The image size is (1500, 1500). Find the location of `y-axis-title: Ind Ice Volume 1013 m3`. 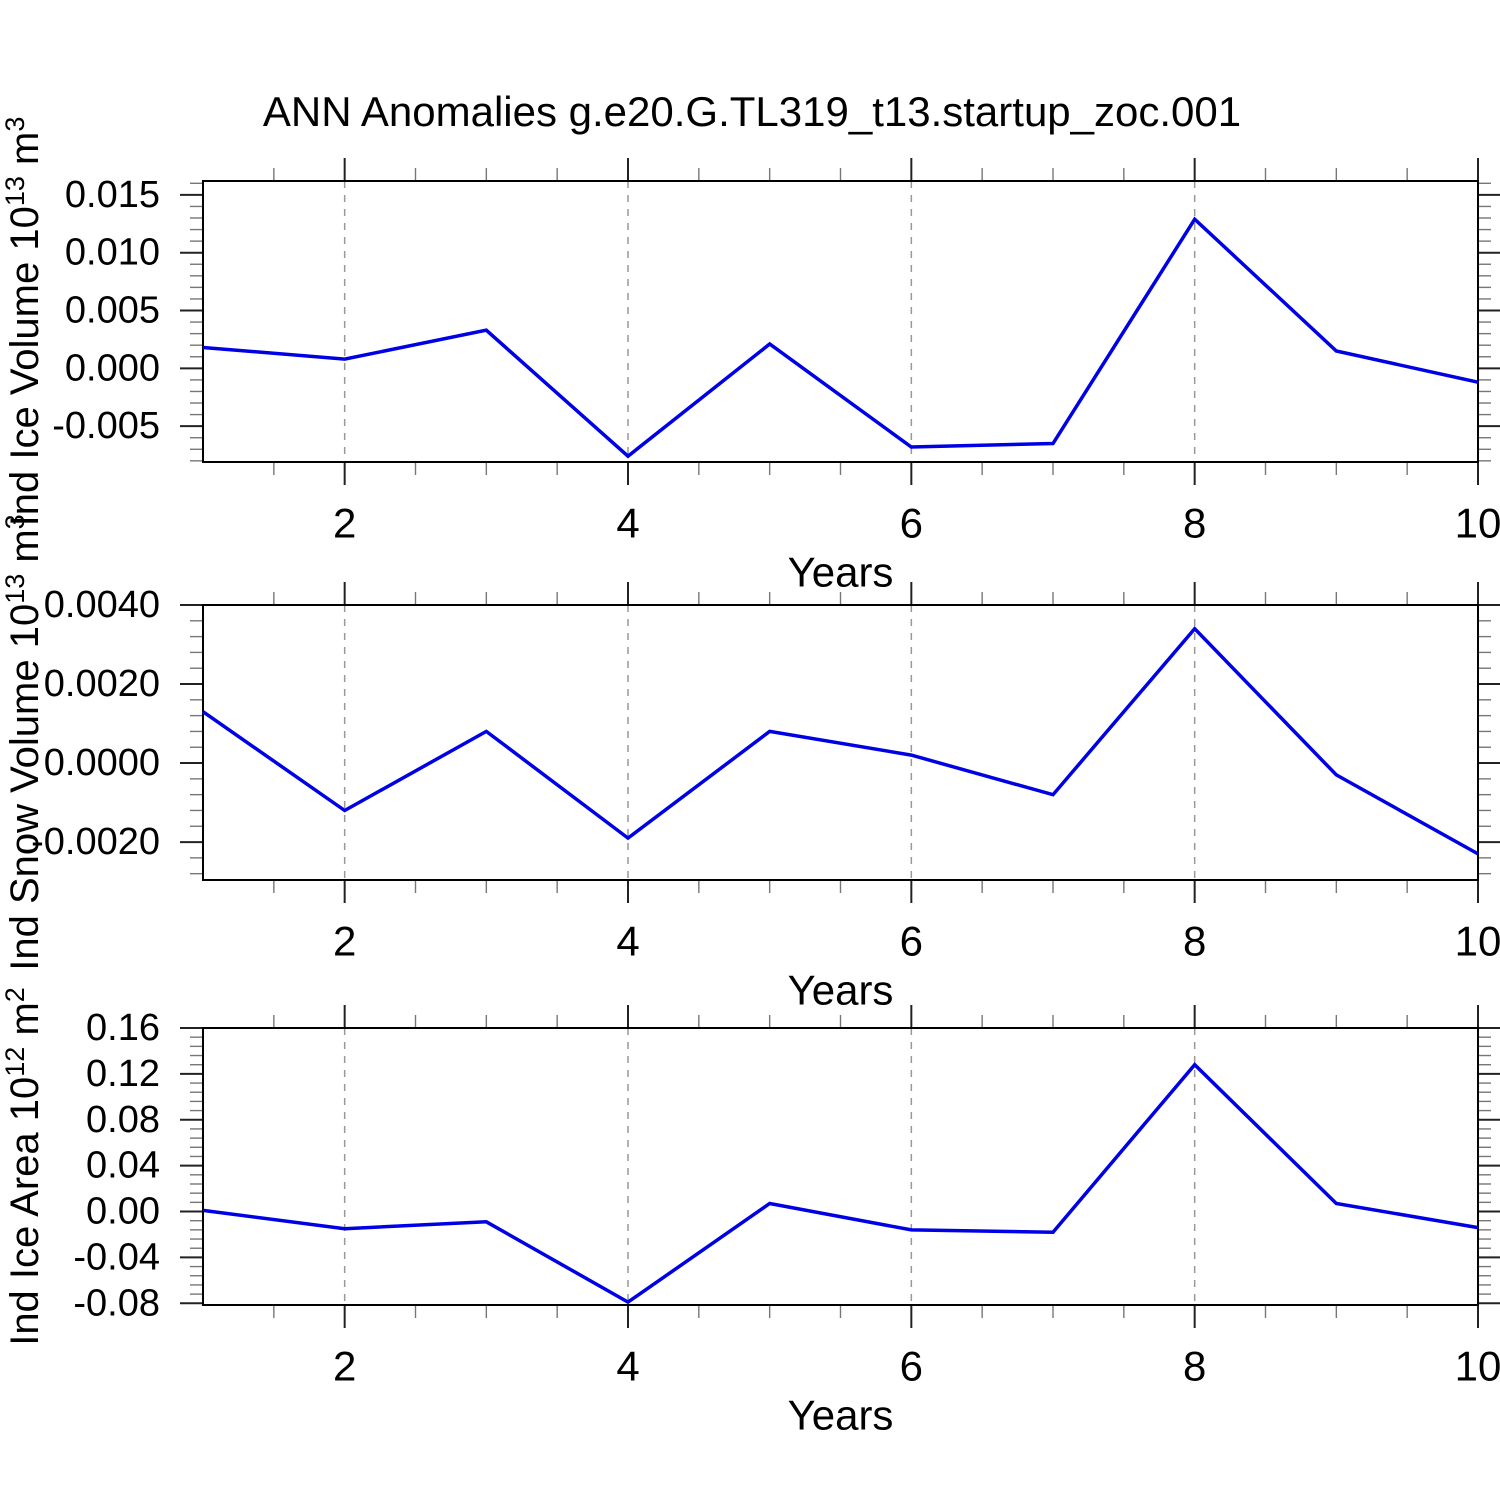

y-axis-title: Ind Ice Volume 1013 m3 is located at coordinates (23, 322).